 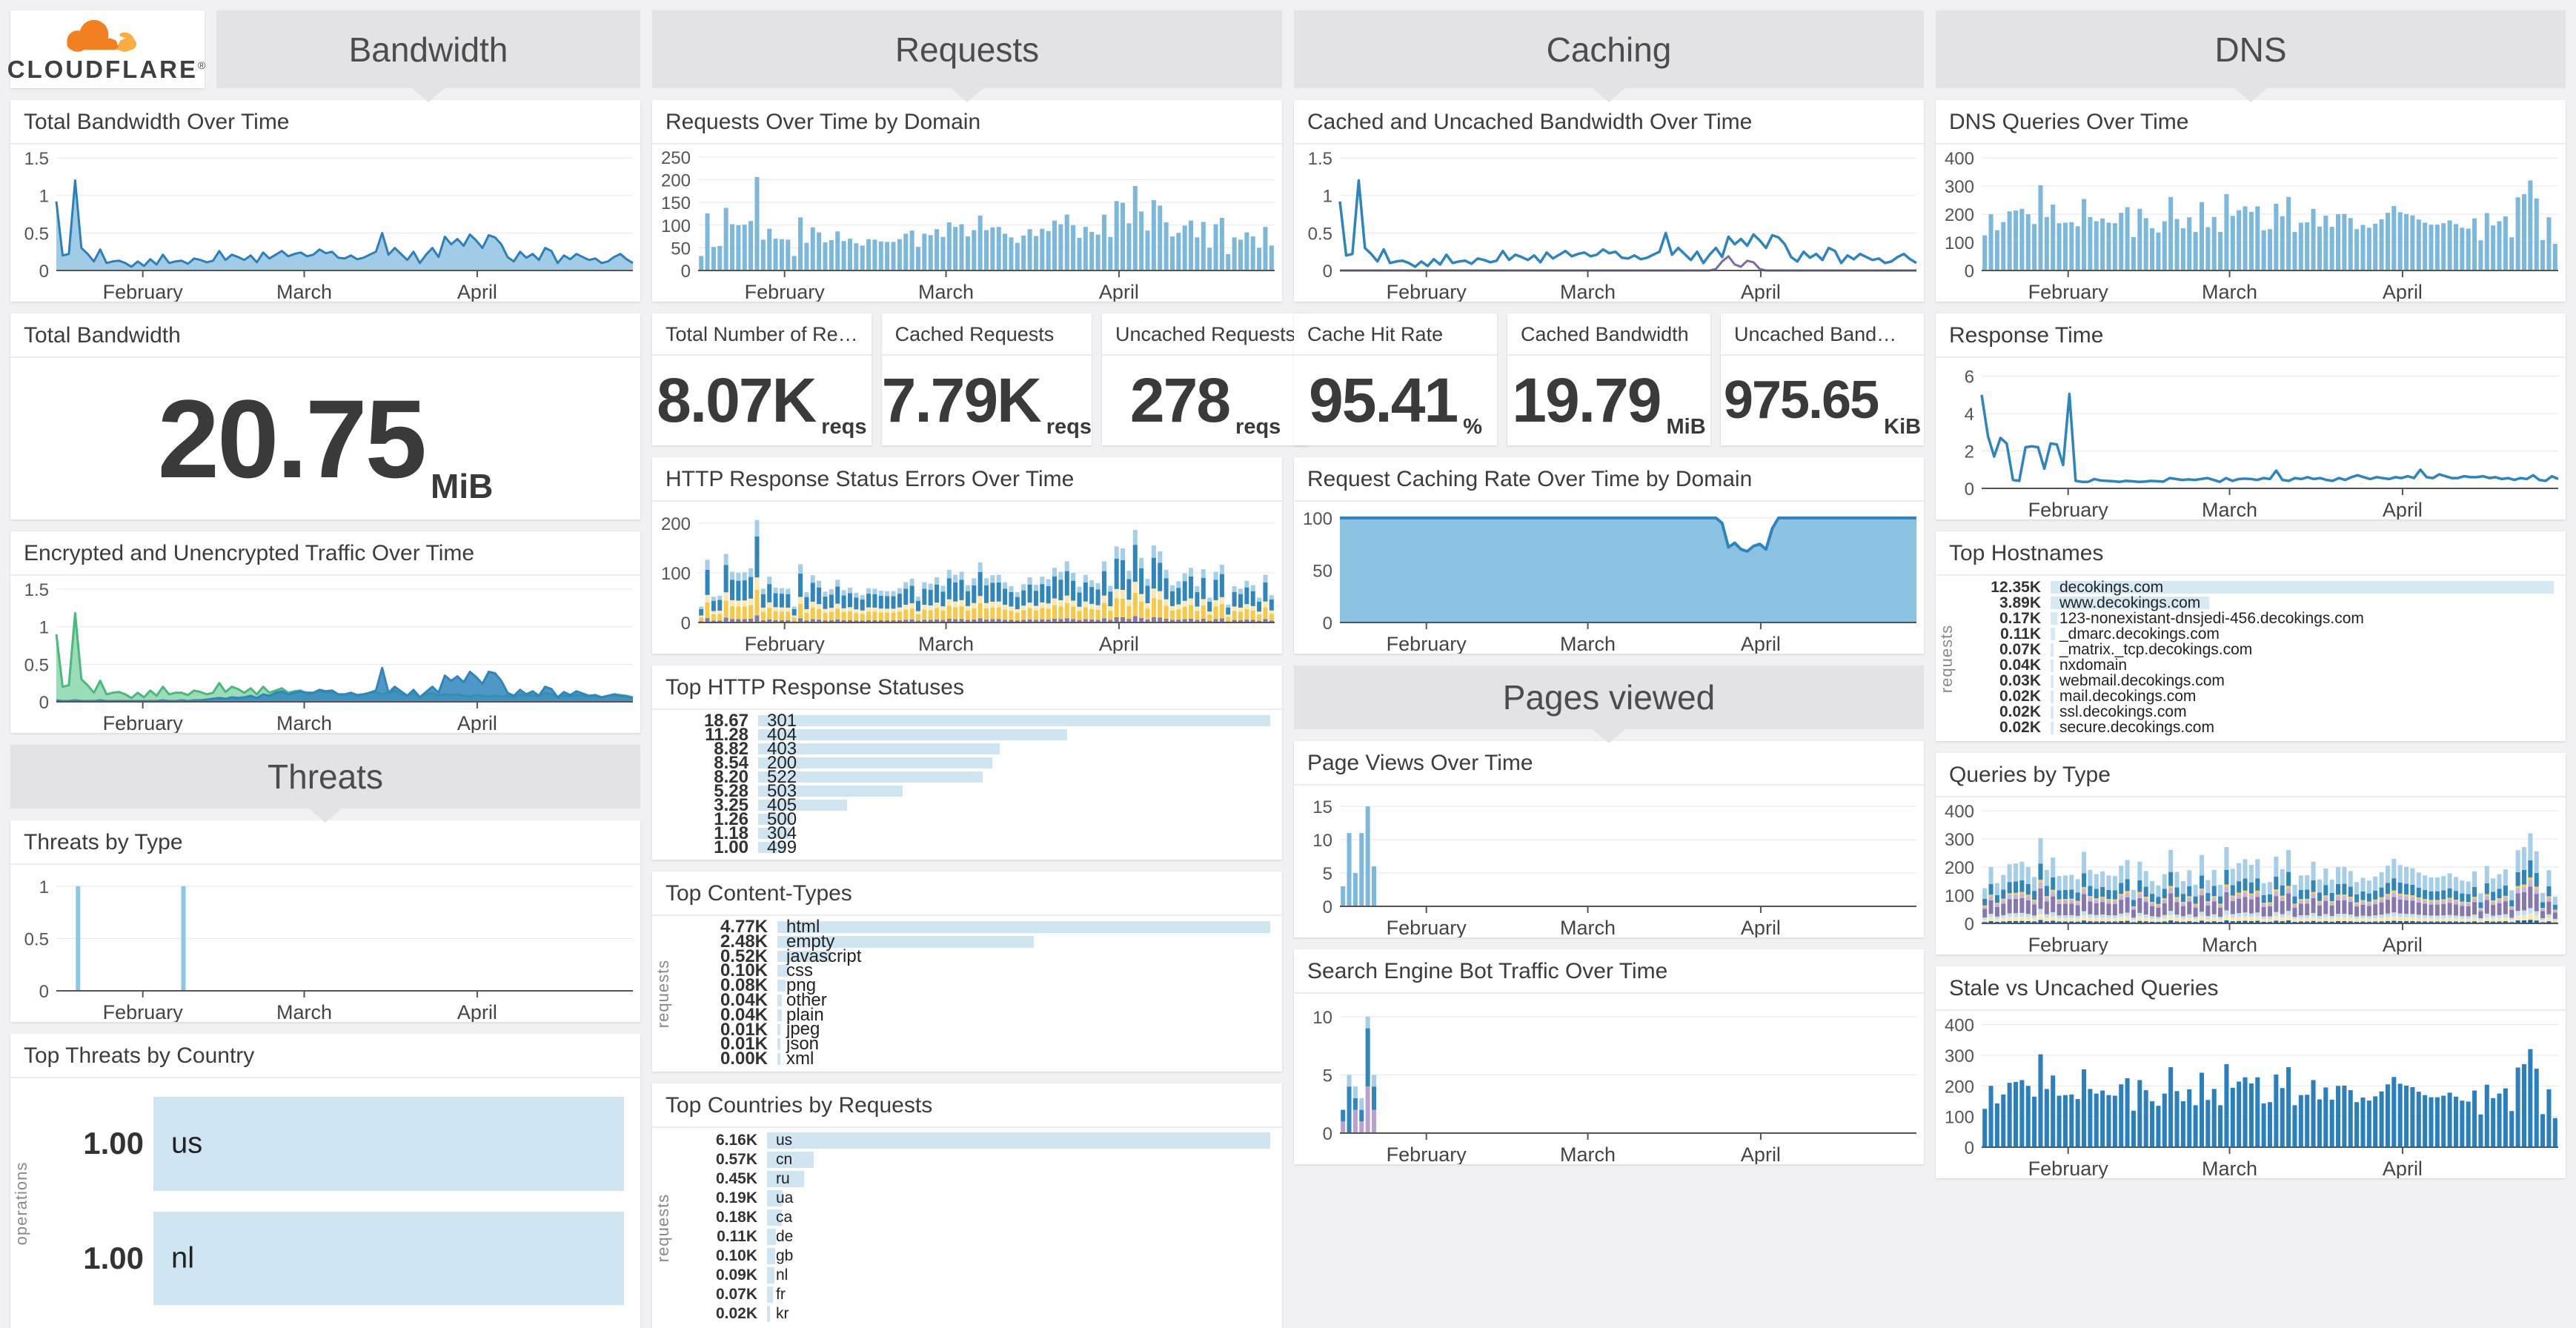 What do you see at coordinates (2251, 988) in the screenshot?
I see `panel-title: Stale vs Uncached Queries` at bounding box center [2251, 988].